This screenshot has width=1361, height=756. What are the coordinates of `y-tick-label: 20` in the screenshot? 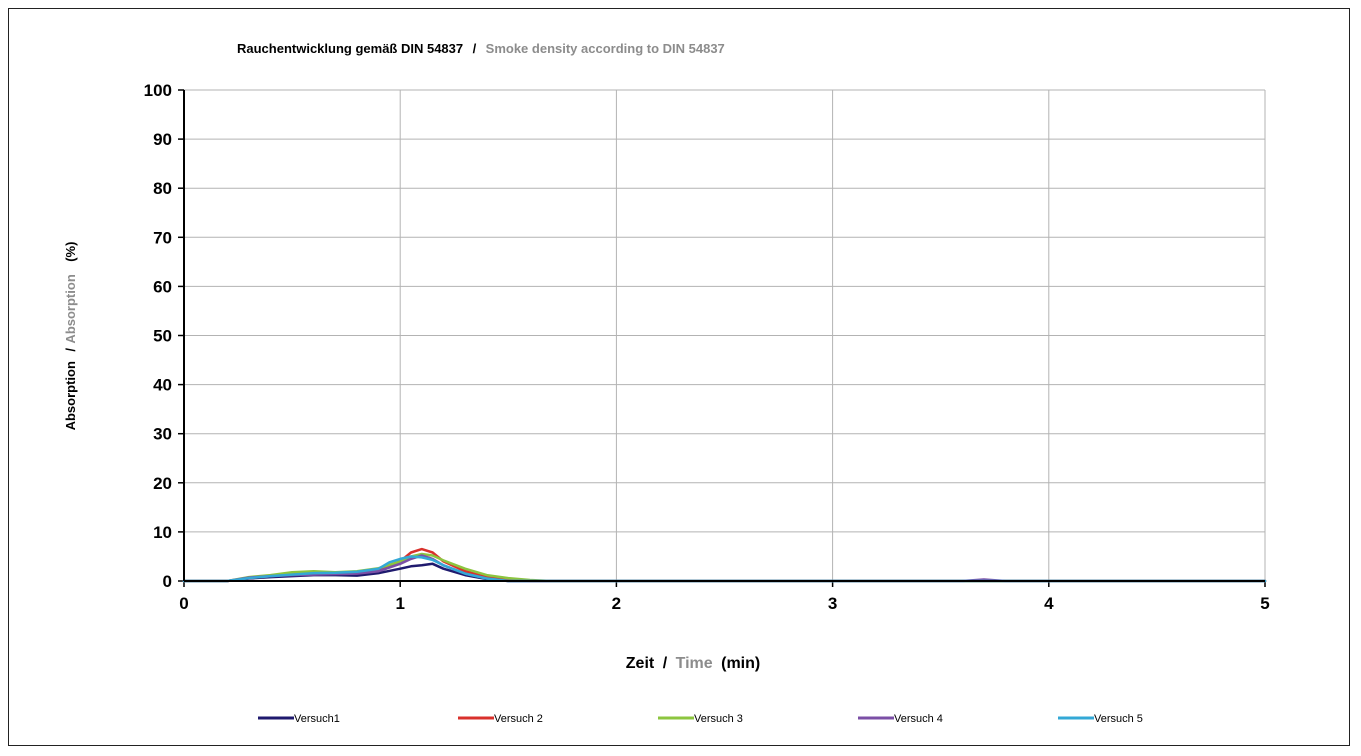 It's located at (162, 483).